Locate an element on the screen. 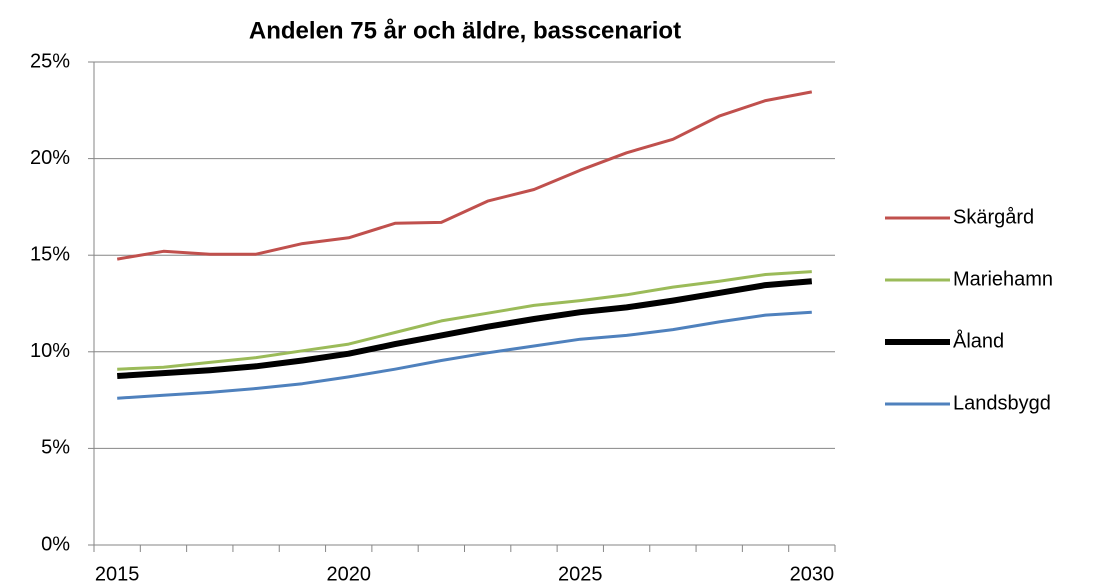 The image size is (1108, 587). x-tick-label: 2015 is located at coordinates (117, 574).